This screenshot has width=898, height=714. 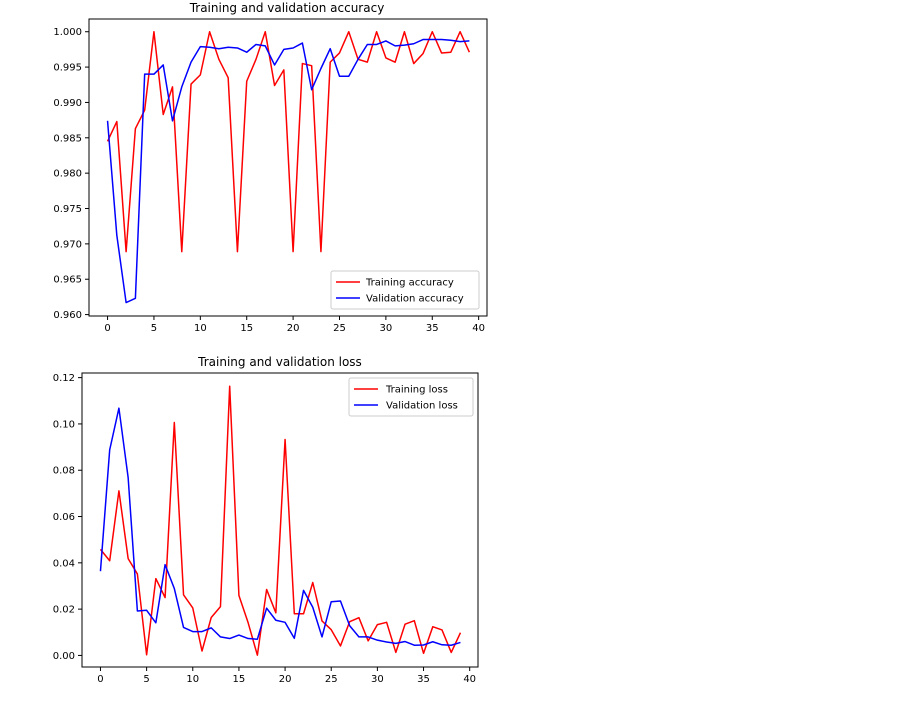 What do you see at coordinates (239, 679) in the screenshot?
I see `loss-x-tick-label: 15` at bounding box center [239, 679].